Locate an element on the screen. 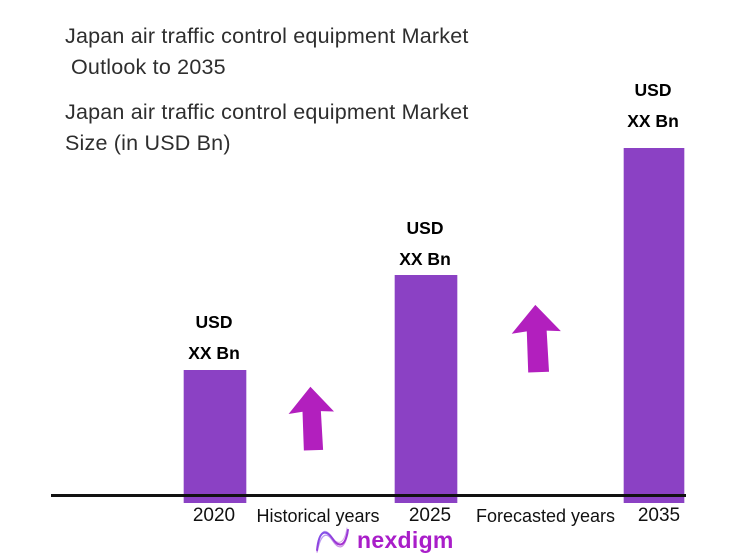  bar-2020 is located at coordinates (215, 436).